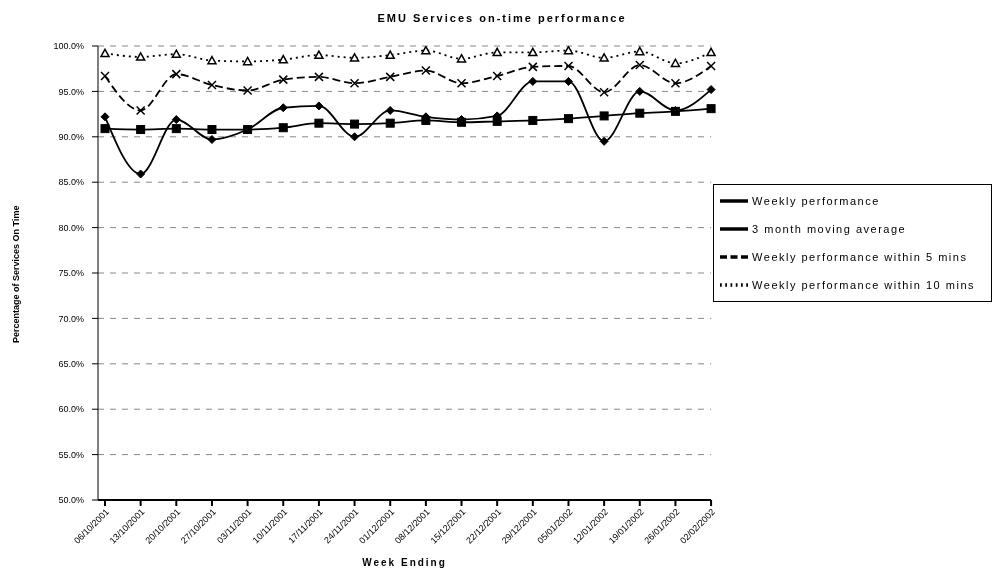 The width and height of the screenshot is (1004, 586). I want to click on y-tick-label: 95.0%, so click(71, 91).